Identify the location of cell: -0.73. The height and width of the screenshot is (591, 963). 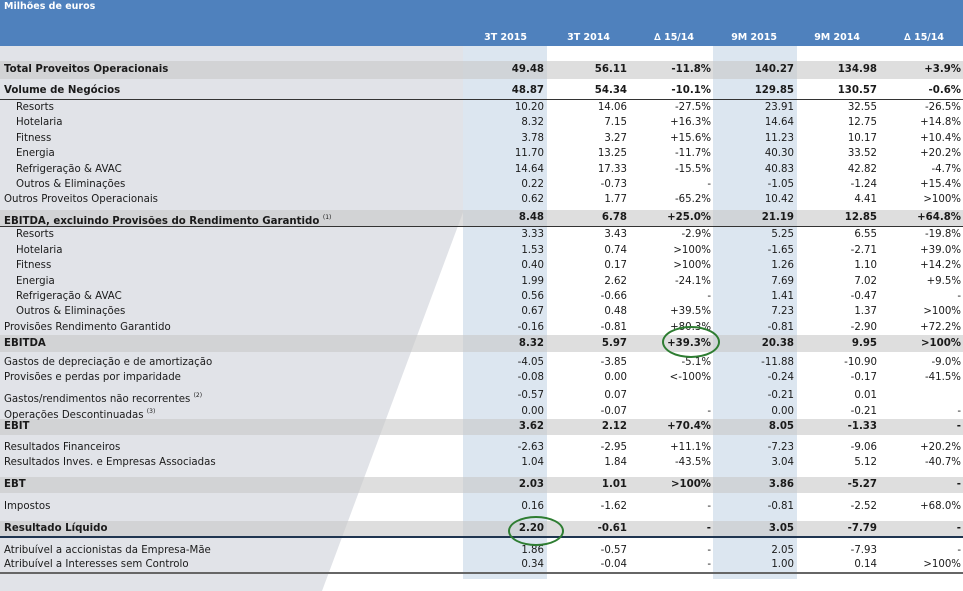
(613, 184).